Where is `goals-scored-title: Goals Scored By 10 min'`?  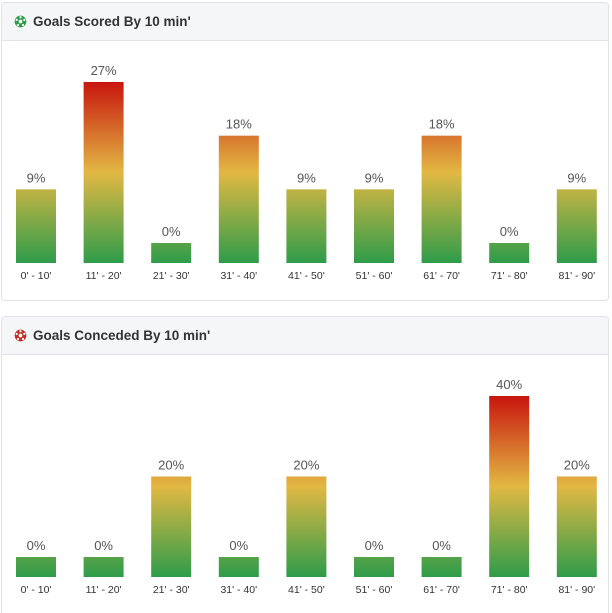 goals-scored-title: Goals Scored By 10 min' is located at coordinates (112, 21).